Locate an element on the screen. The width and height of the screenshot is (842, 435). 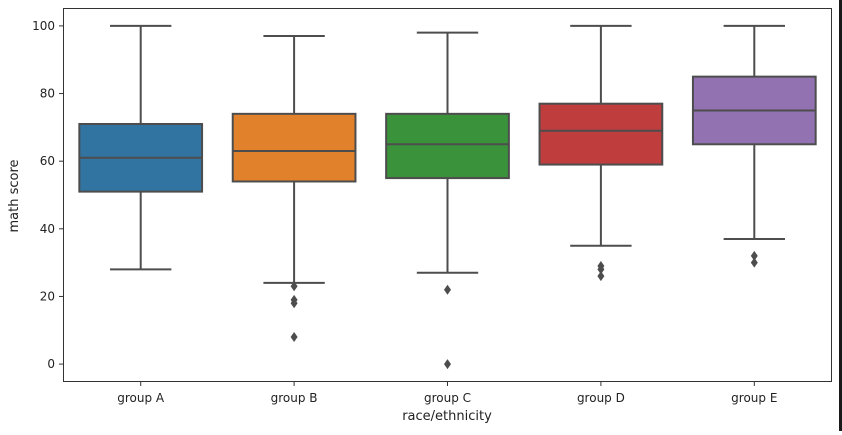
x-tick-label: group B is located at coordinates (294, 398).